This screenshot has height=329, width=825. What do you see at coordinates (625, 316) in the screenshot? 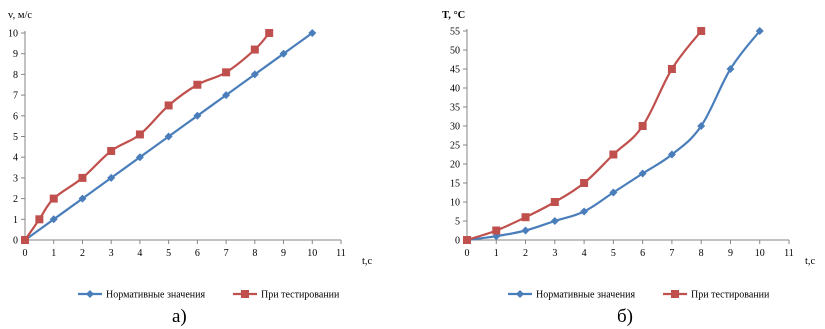
I see `chart-b-panel-label: б)` at bounding box center [625, 316].